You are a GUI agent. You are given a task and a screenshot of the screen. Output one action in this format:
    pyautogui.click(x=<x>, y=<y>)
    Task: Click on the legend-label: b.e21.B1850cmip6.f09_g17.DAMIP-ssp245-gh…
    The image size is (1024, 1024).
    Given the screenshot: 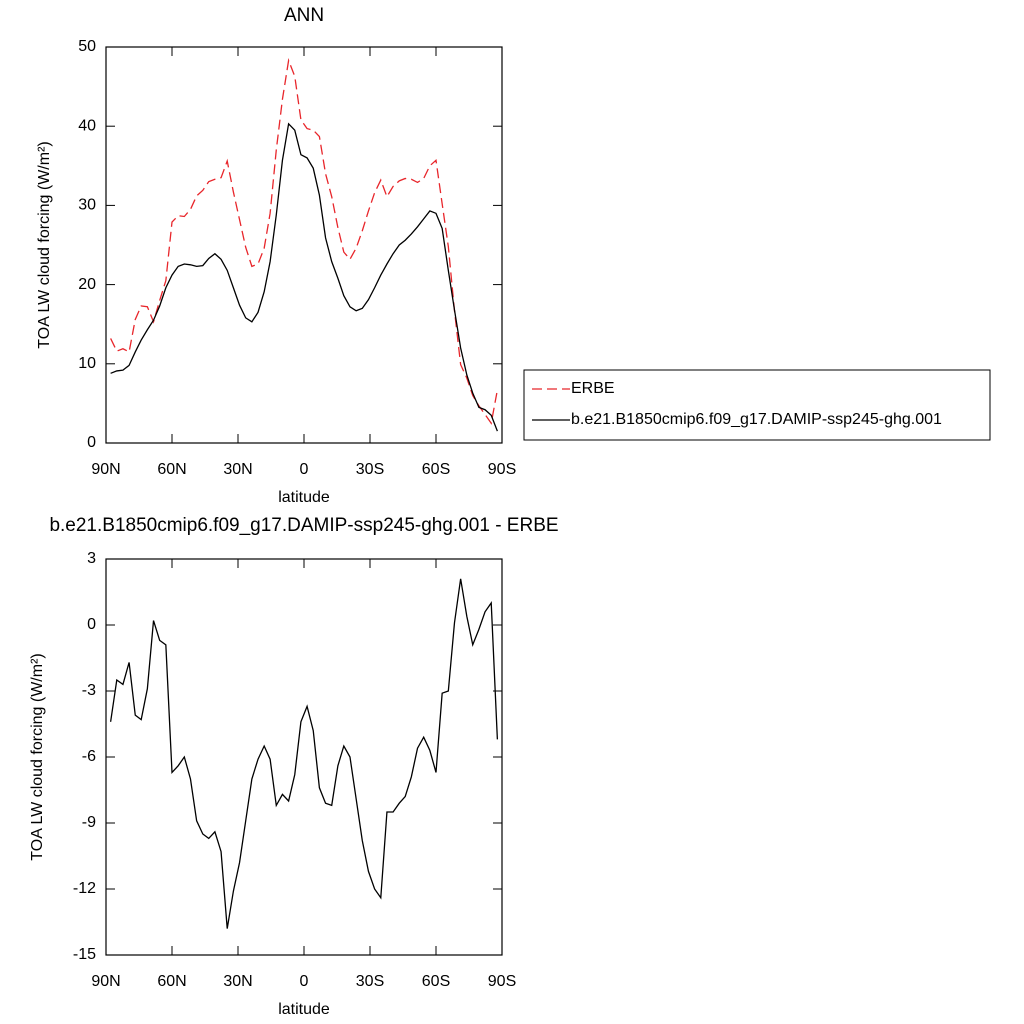 What is the action you would take?
    pyautogui.click(x=756, y=419)
    